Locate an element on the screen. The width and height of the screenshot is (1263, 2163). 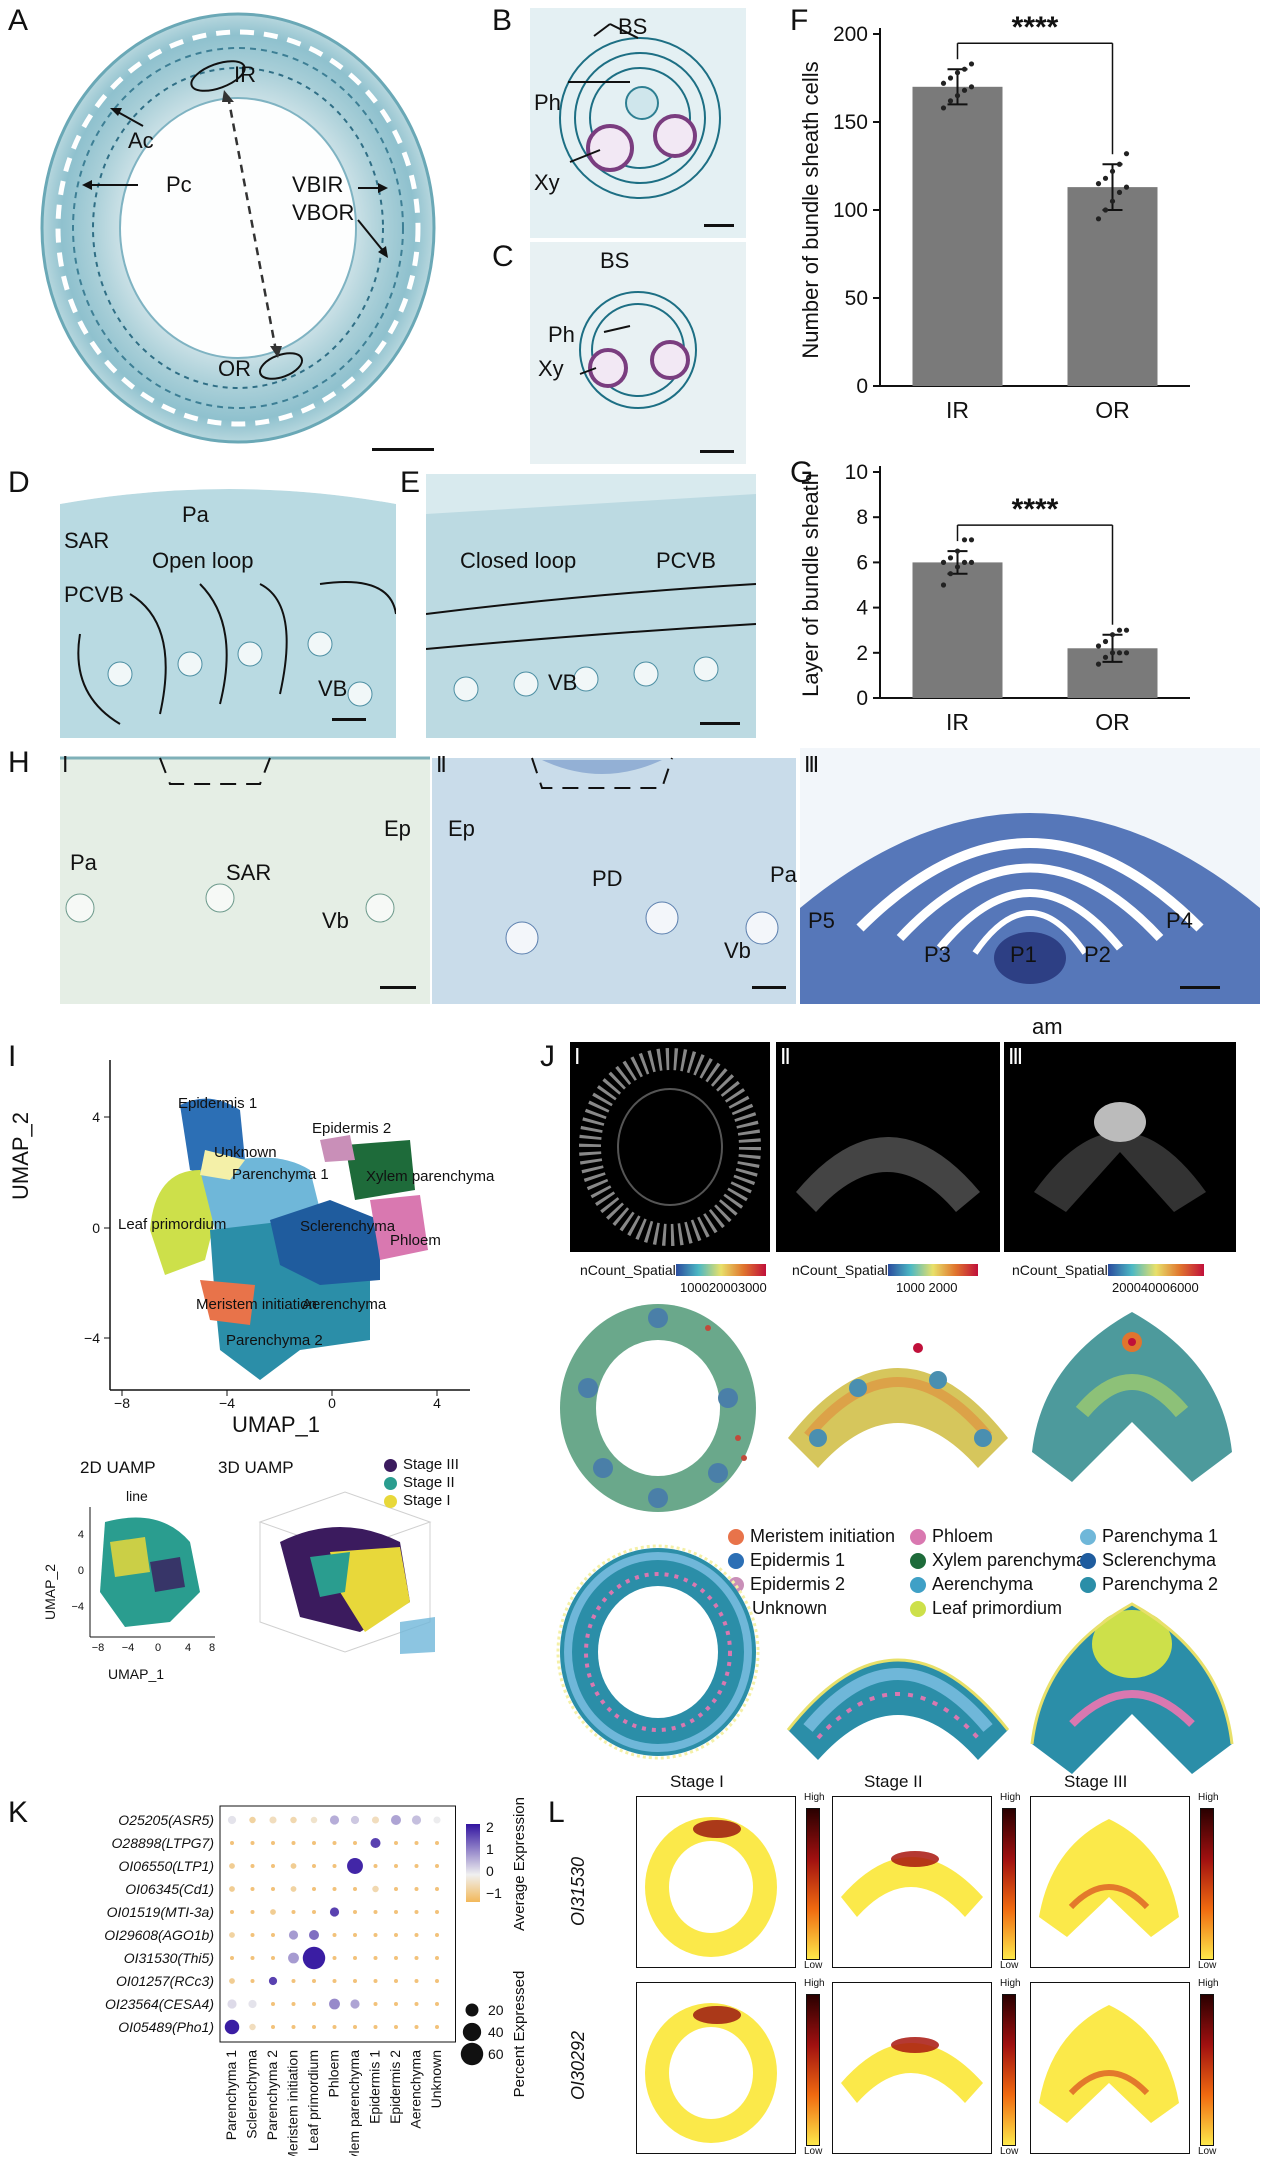
label-p5: P5 is located at coordinates (821, 920).